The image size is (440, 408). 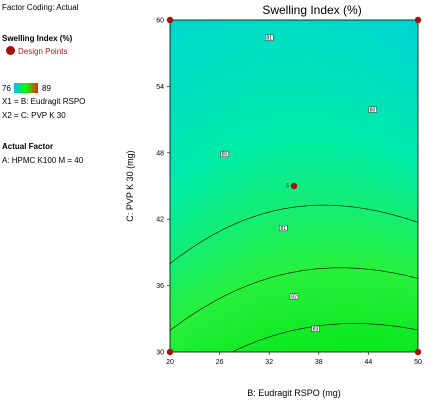 What do you see at coordinates (418, 362) in the screenshot?
I see `x-tick-label: 50` at bounding box center [418, 362].